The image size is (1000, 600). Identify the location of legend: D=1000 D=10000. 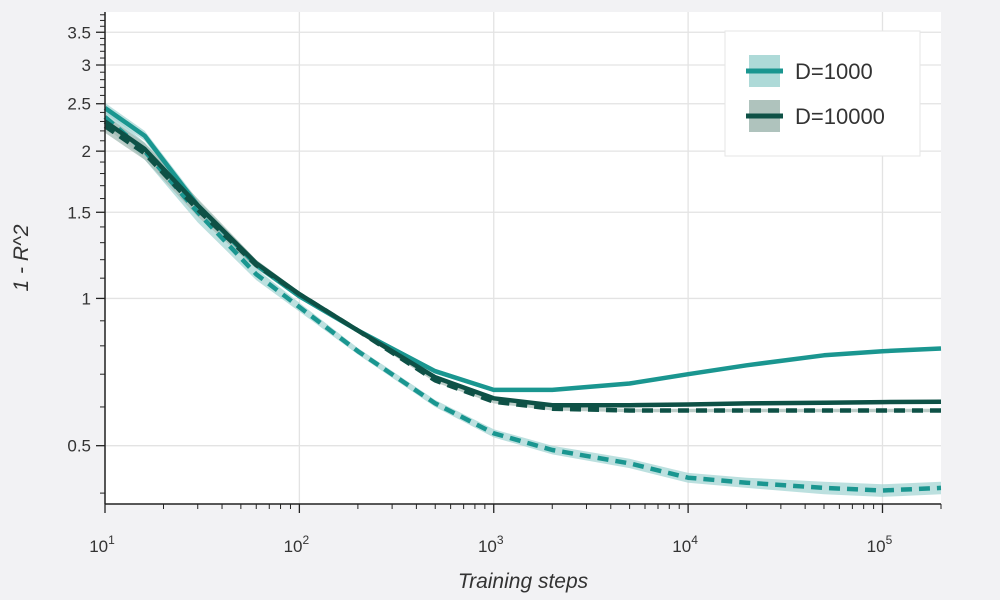
(822, 93).